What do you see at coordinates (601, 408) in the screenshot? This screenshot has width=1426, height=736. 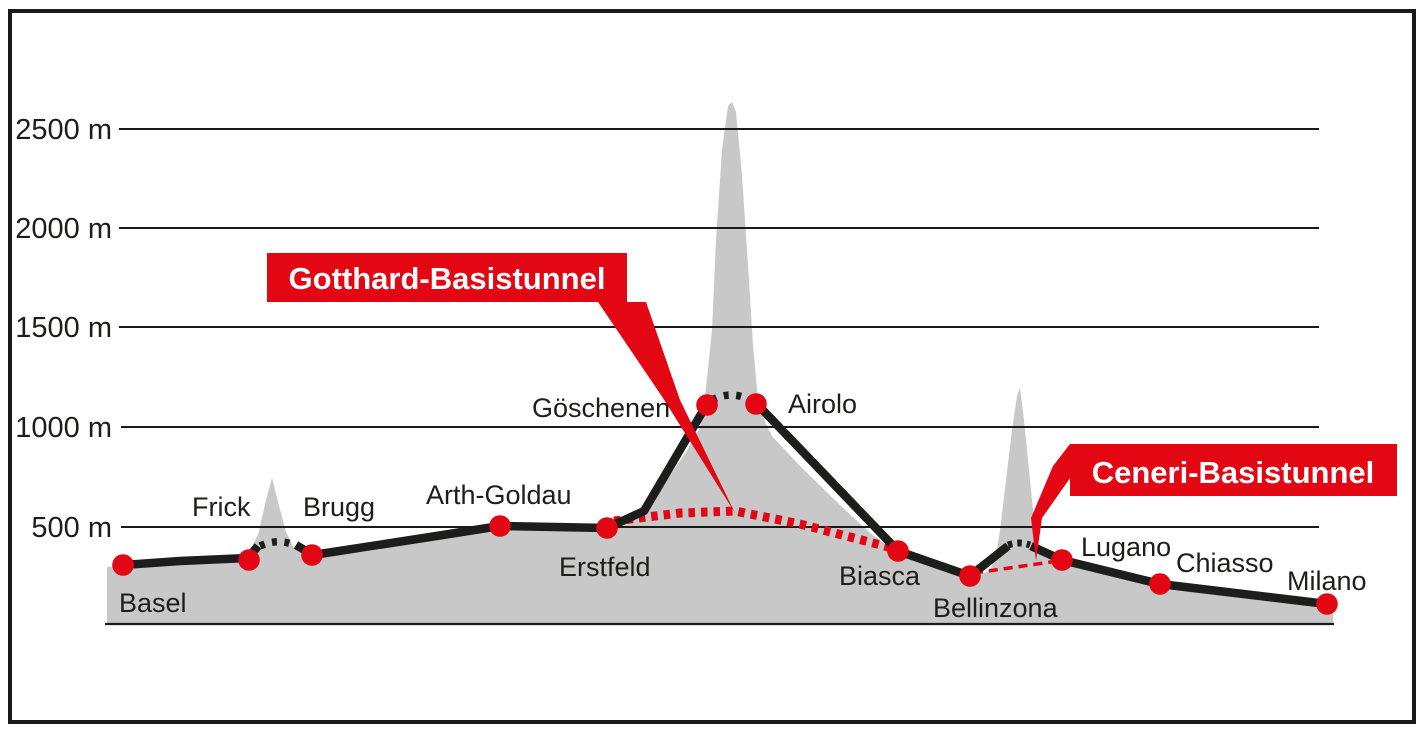 I see `station-label: Göschenen` at bounding box center [601, 408].